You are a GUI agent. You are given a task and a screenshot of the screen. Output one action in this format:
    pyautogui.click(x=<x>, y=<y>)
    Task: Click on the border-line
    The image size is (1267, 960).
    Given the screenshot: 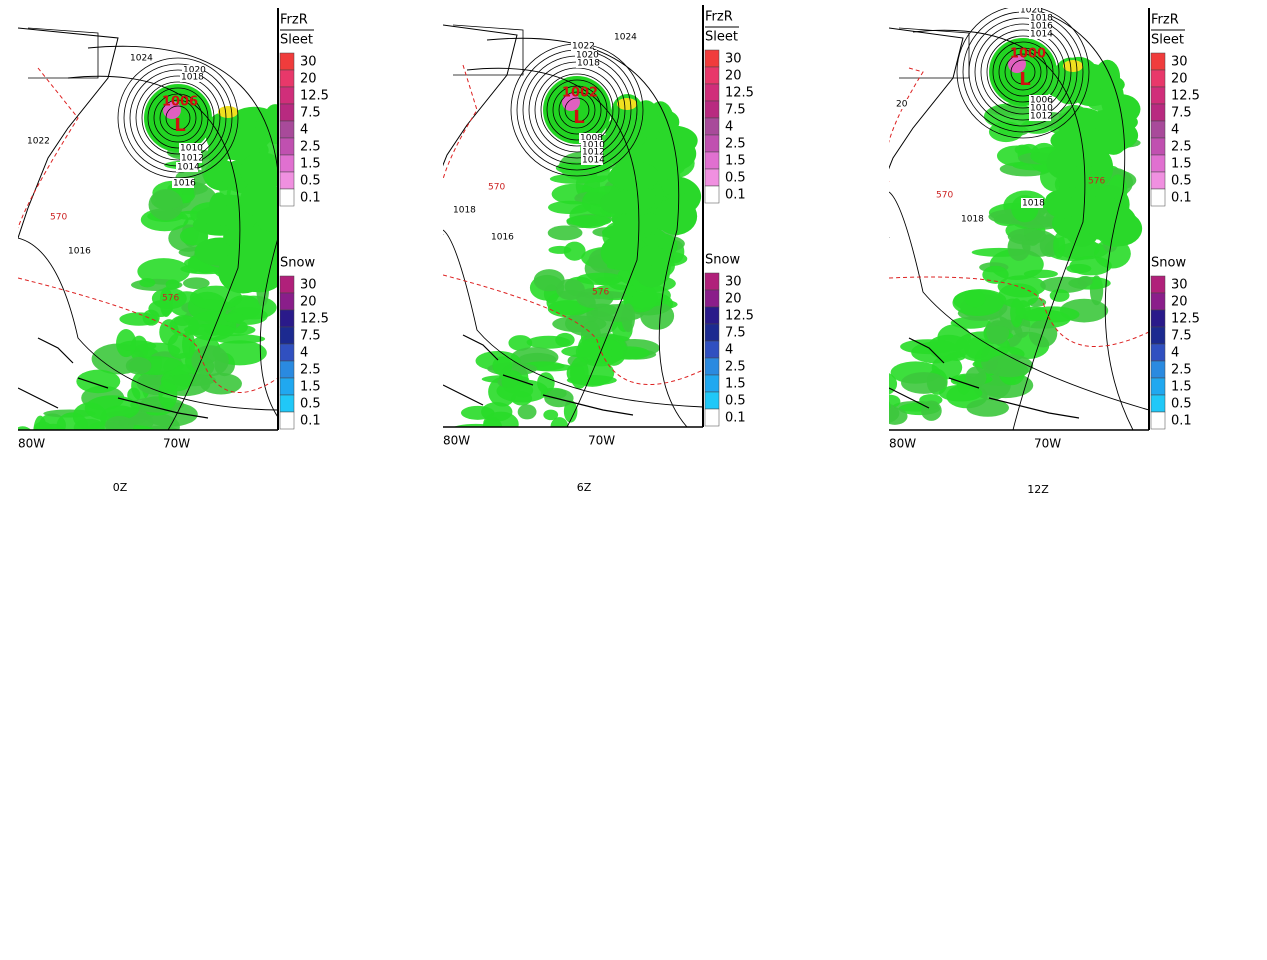 What is the action you would take?
    pyautogui.click(x=63, y=53)
    